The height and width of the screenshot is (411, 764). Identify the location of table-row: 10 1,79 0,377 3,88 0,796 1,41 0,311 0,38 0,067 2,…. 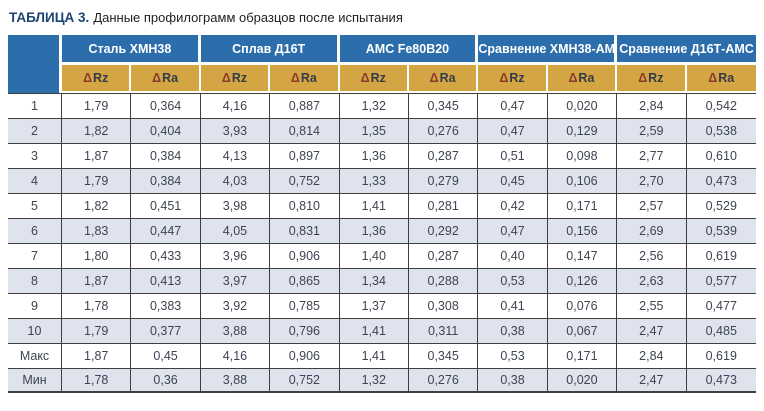
(382, 330).